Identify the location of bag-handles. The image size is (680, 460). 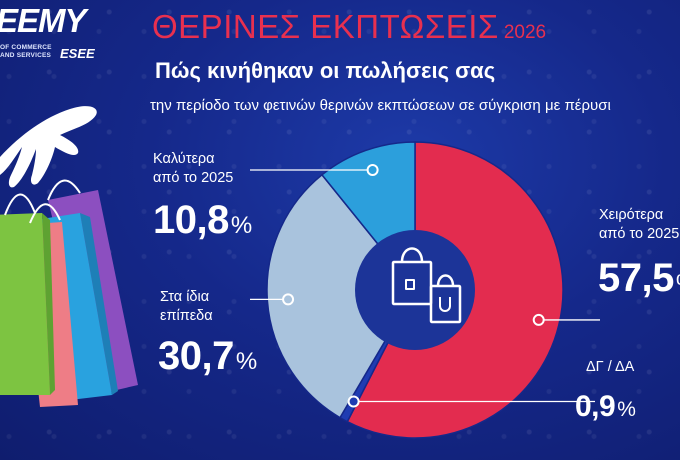
(42, 201).